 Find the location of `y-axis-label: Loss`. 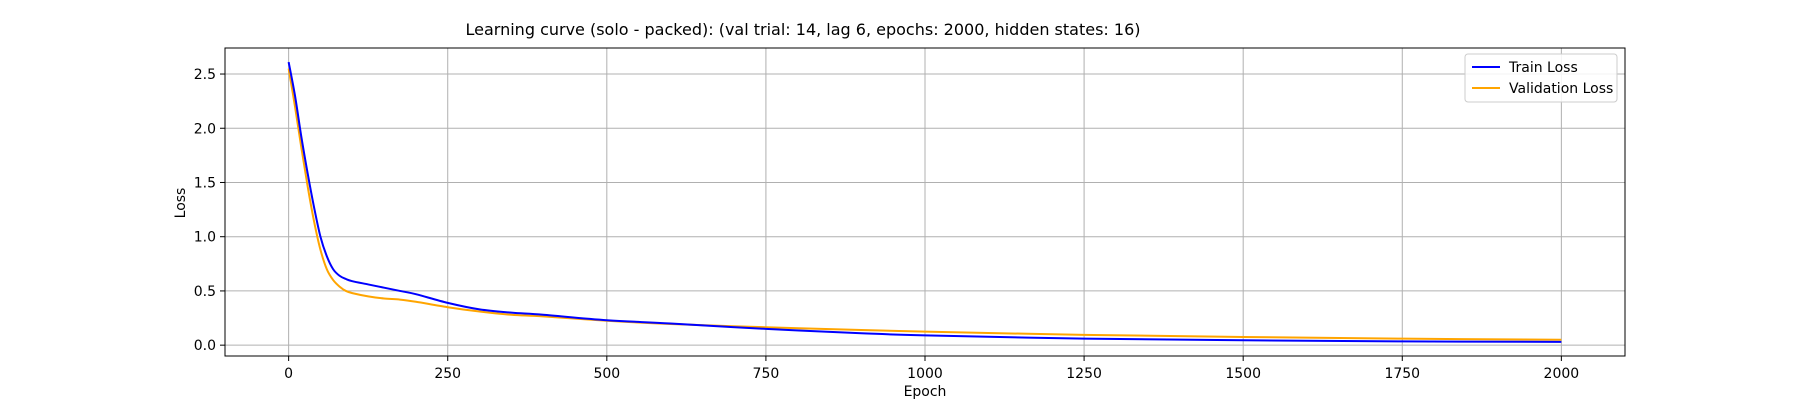

y-axis-label: Loss is located at coordinates (181, 203).